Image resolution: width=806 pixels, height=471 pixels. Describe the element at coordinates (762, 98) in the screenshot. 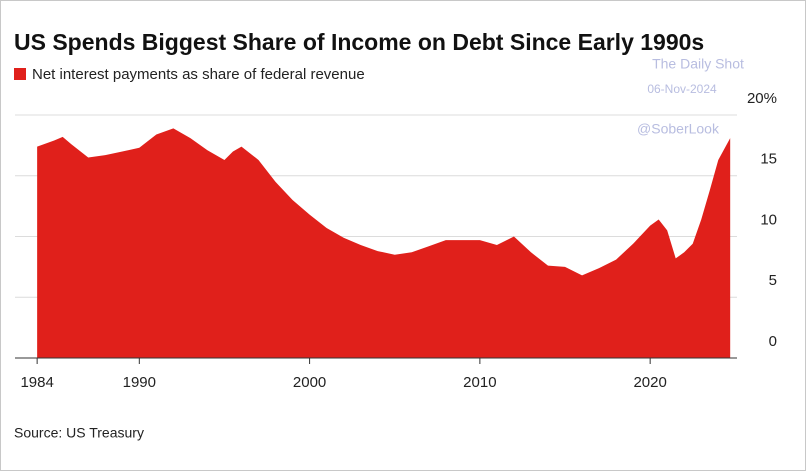

I see `y-tick-label: 20%` at that location.